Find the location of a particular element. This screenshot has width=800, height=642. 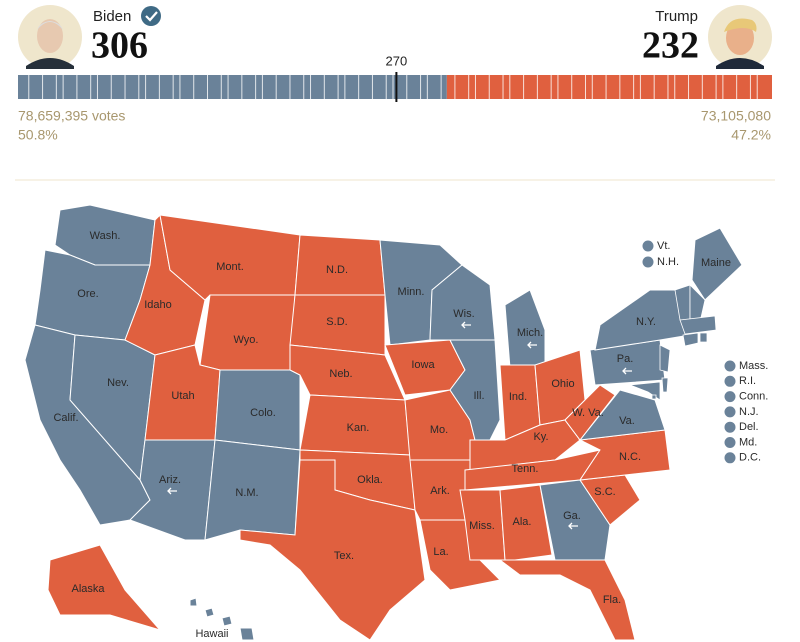

small-state-label: N.H. is located at coordinates (668, 262).